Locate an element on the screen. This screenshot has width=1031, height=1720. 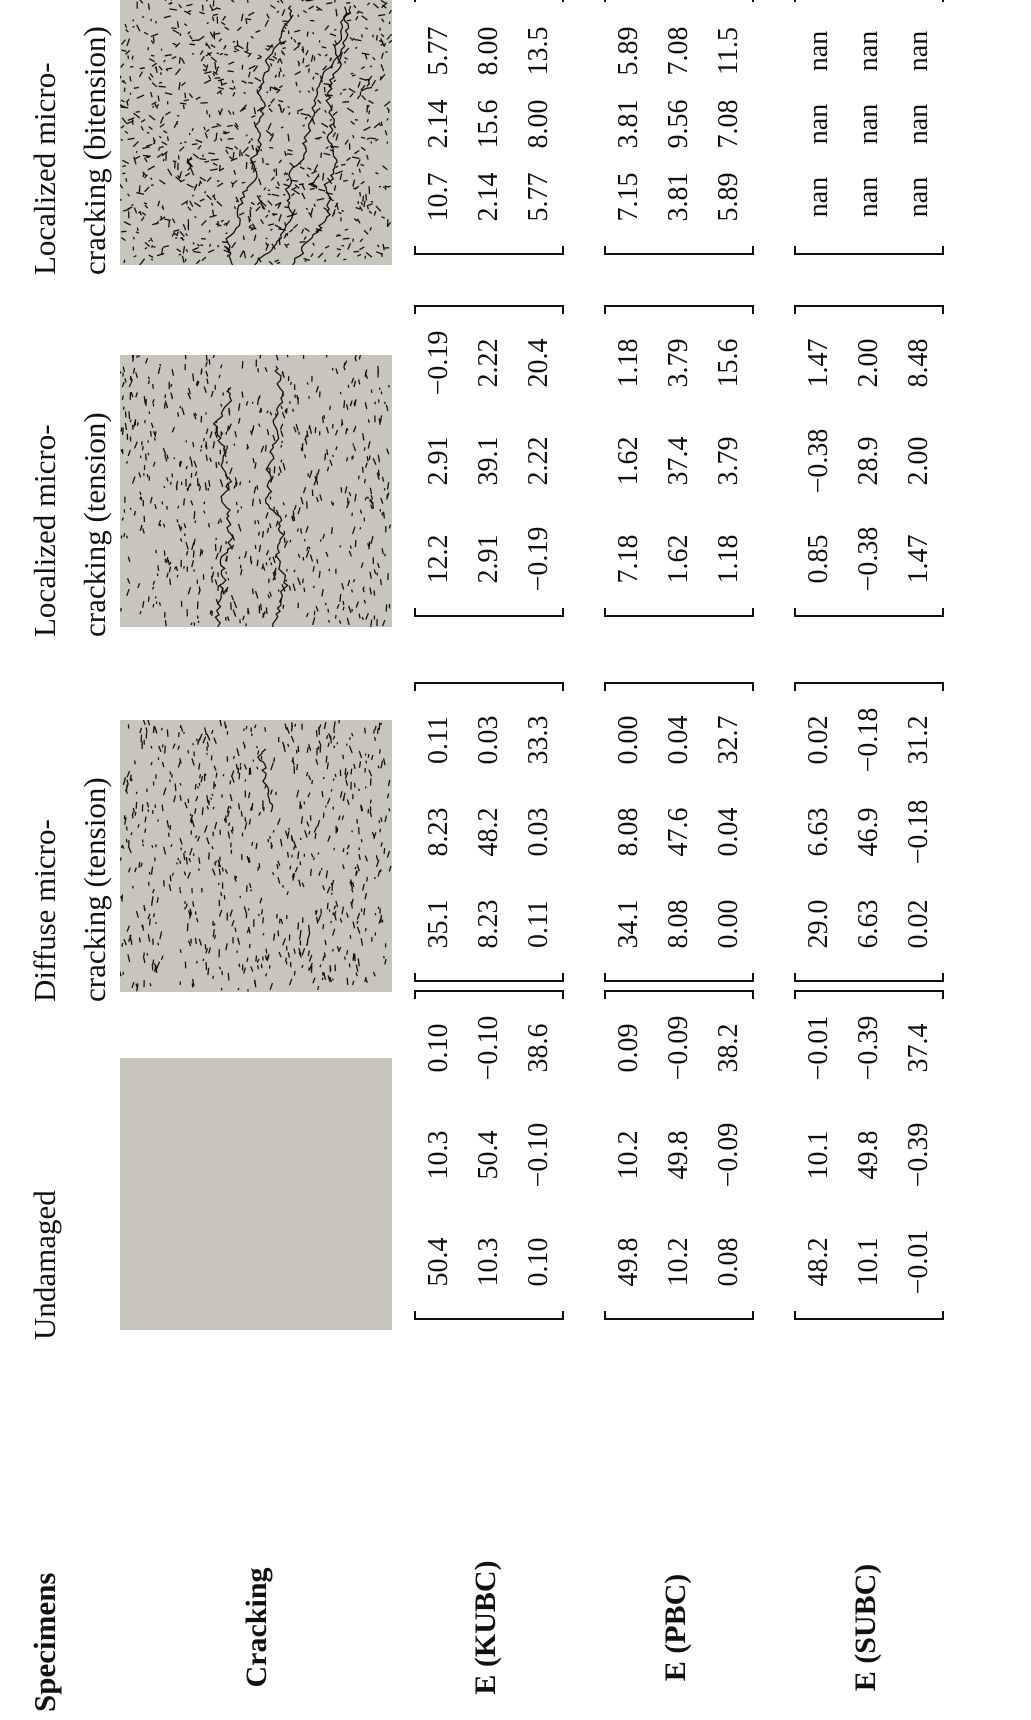
matrix-entry: 8.23 is located at coordinates (488, 924).